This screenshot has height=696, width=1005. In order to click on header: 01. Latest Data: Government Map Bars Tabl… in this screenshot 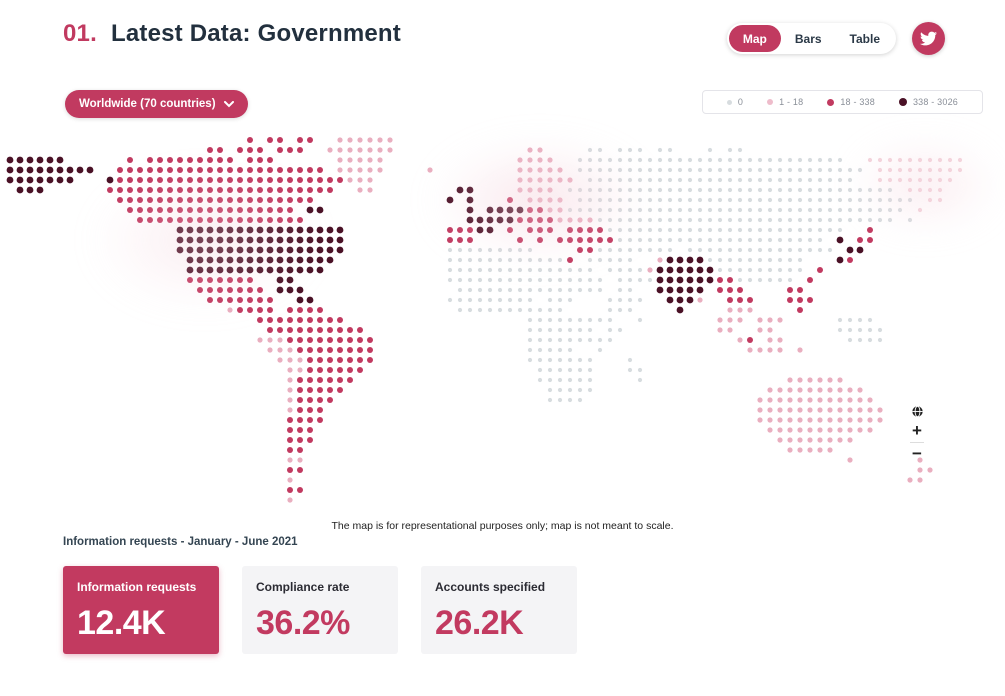, I will do `click(504, 37)`.